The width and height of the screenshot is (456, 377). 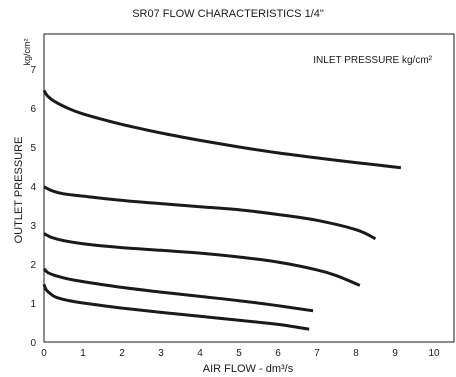 What do you see at coordinates (19, 190) in the screenshot?
I see `y-axis-label: OUTLET PRESSURE` at bounding box center [19, 190].